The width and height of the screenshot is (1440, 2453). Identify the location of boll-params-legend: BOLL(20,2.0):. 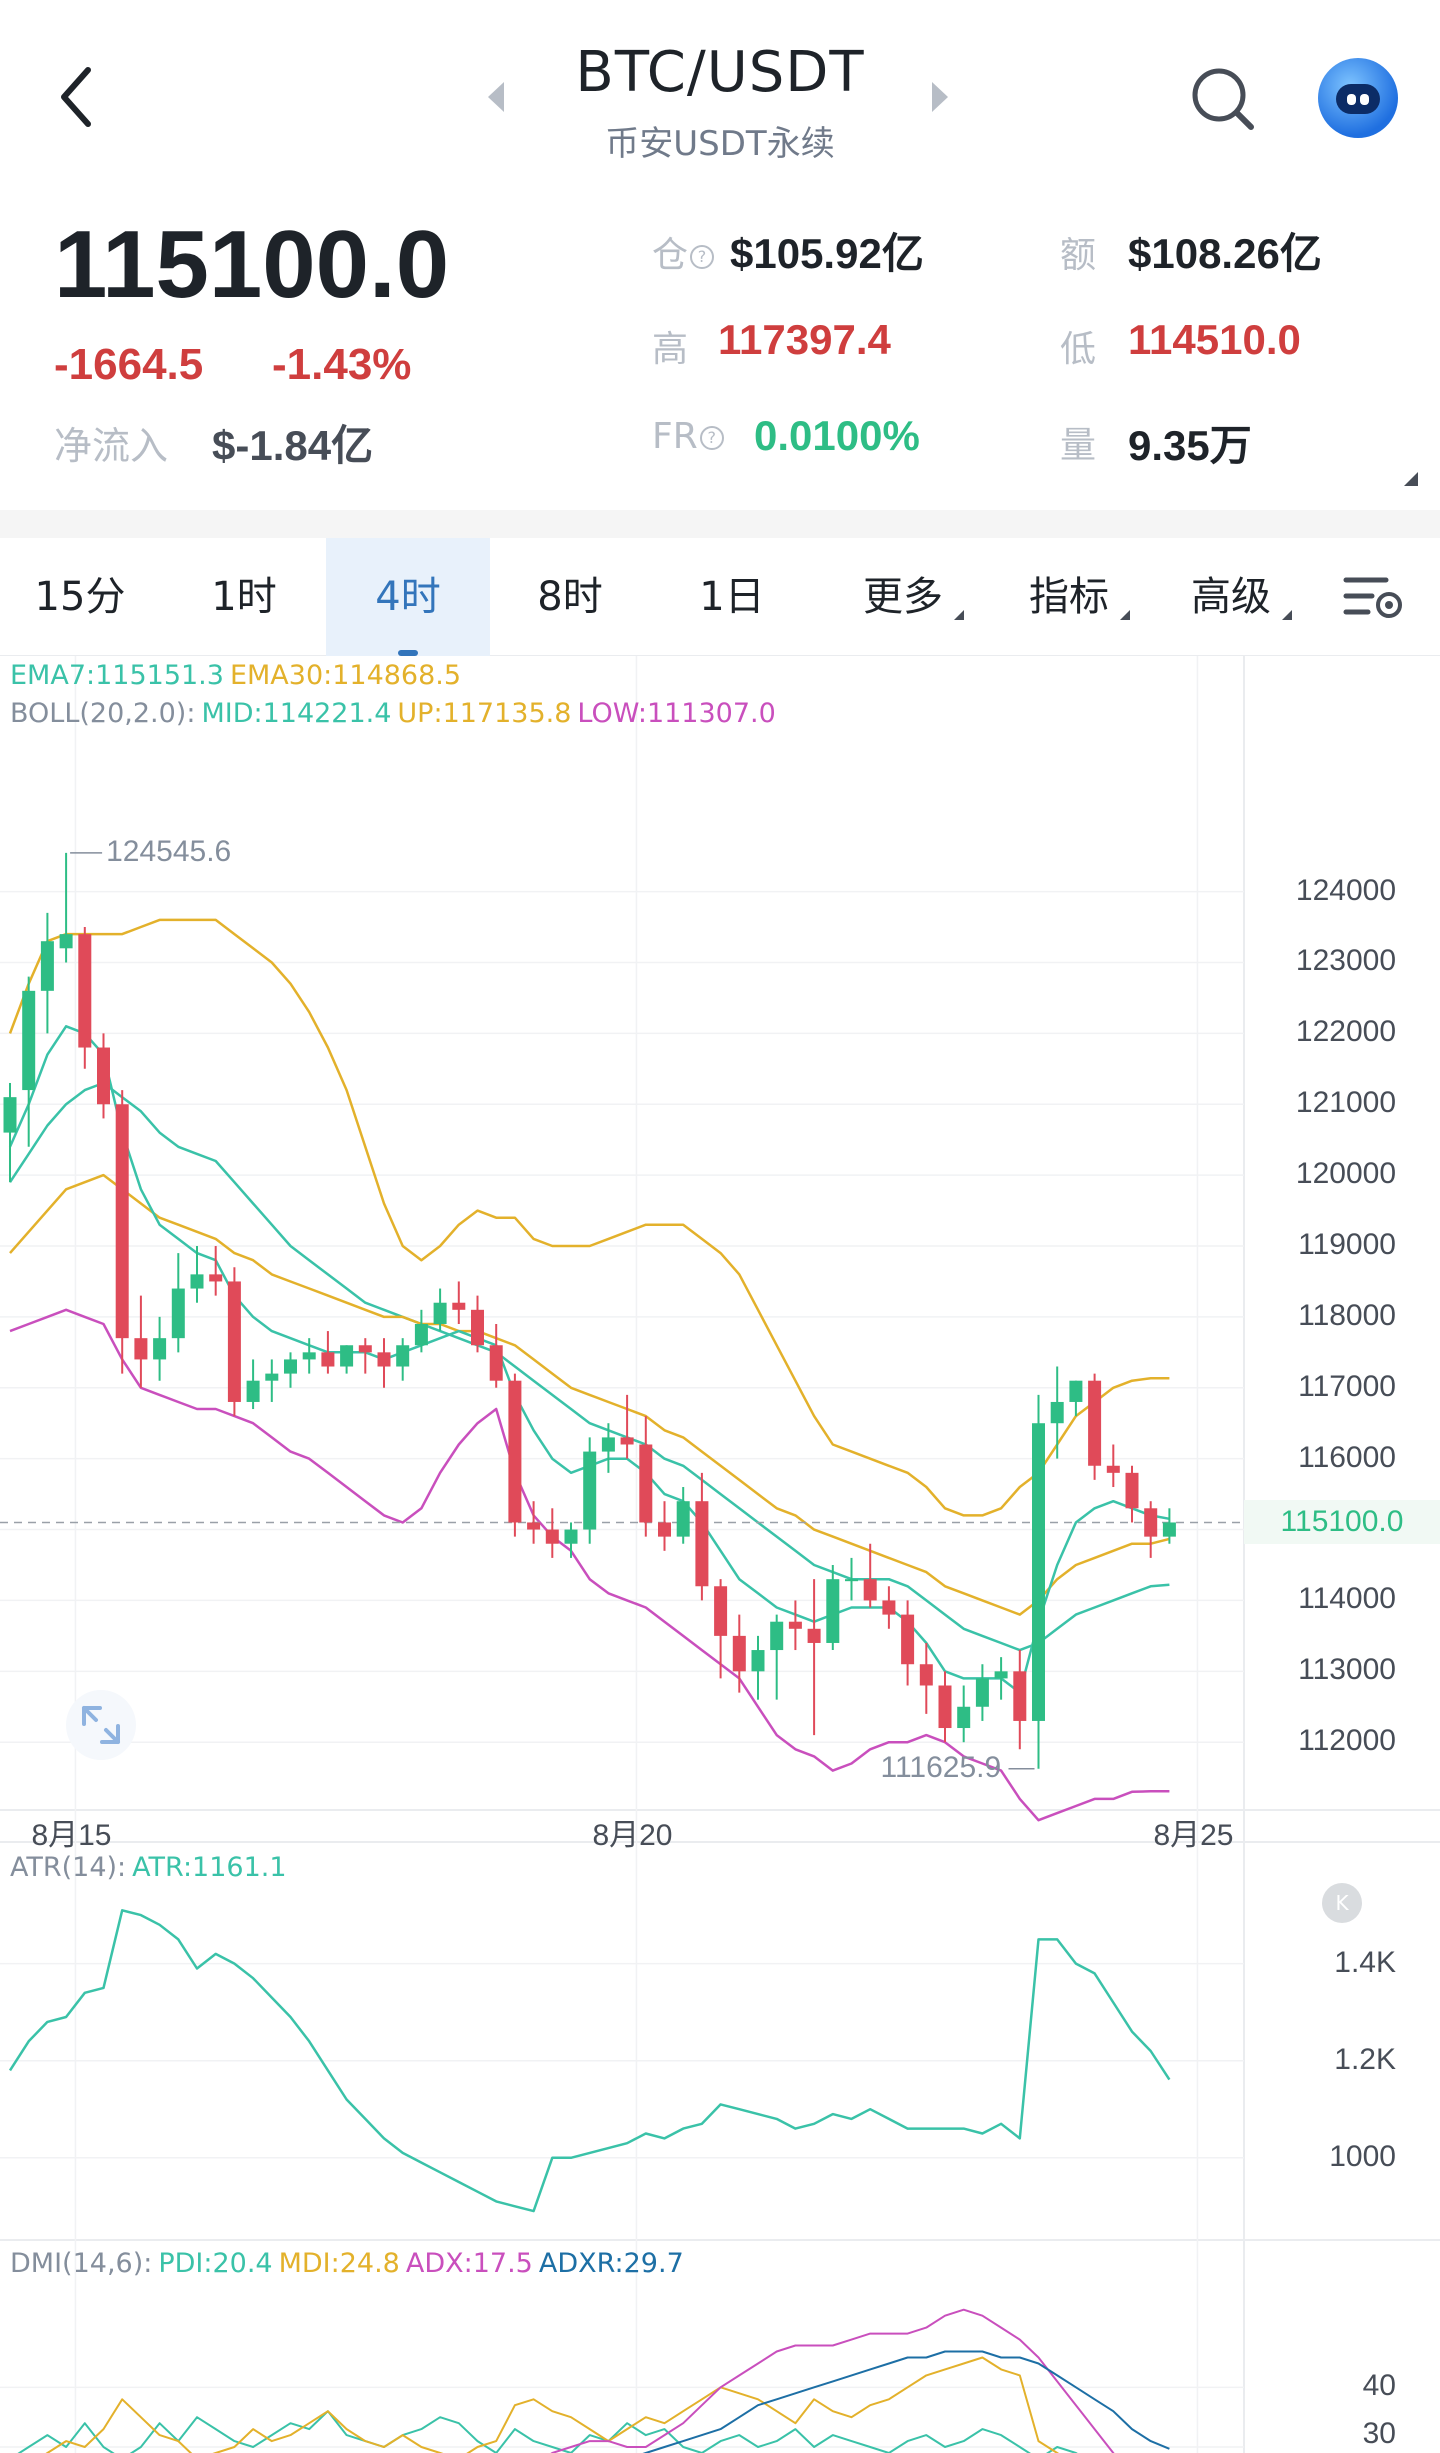
(103, 713).